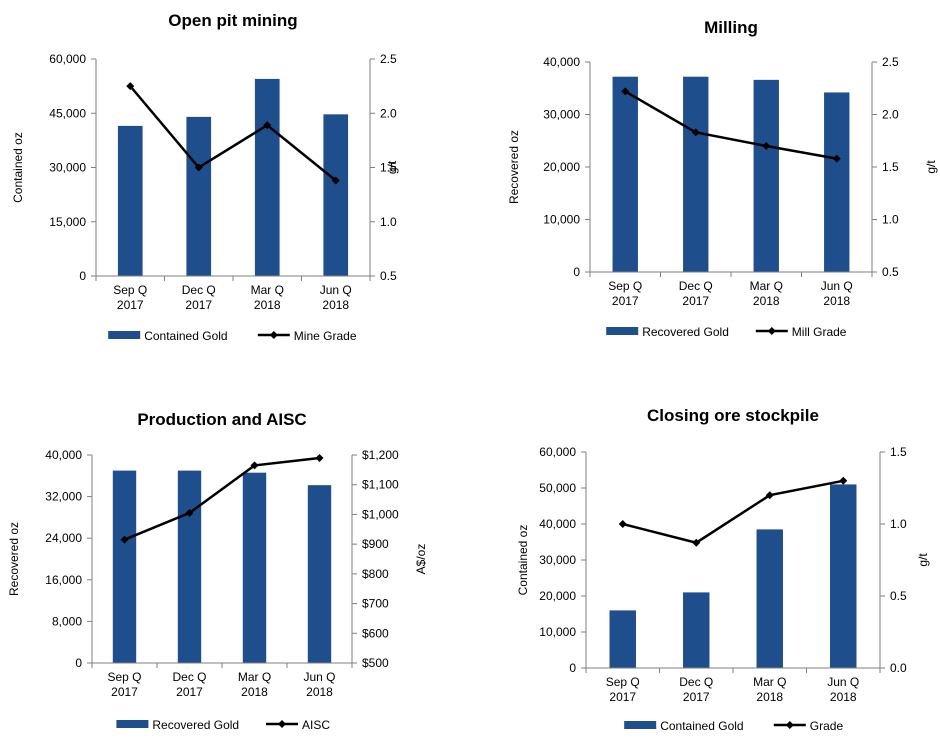 The image size is (940, 743). I want to click on legend-bar-label: Contained Gold, so click(701, 726).